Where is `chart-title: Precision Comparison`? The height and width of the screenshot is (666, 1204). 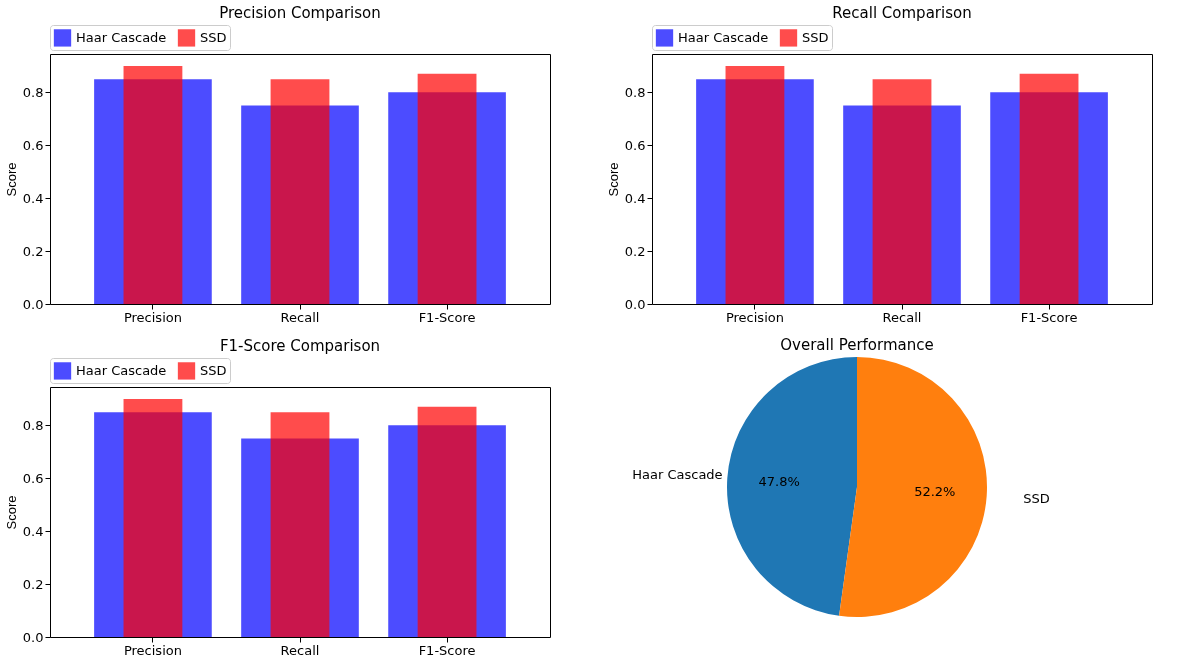
chart-title: Precision Comparison is located at coordinates (300, 12).